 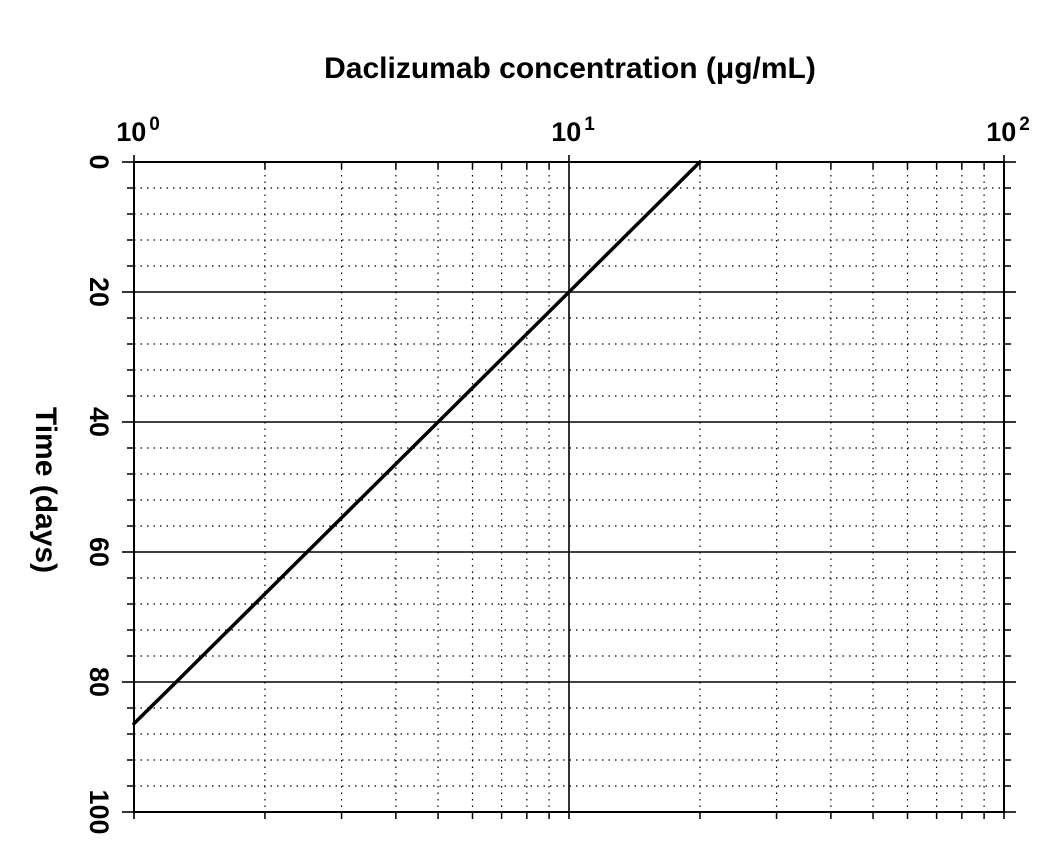 I want to click on y-tick-label: 100, so click(x=99, y=811).